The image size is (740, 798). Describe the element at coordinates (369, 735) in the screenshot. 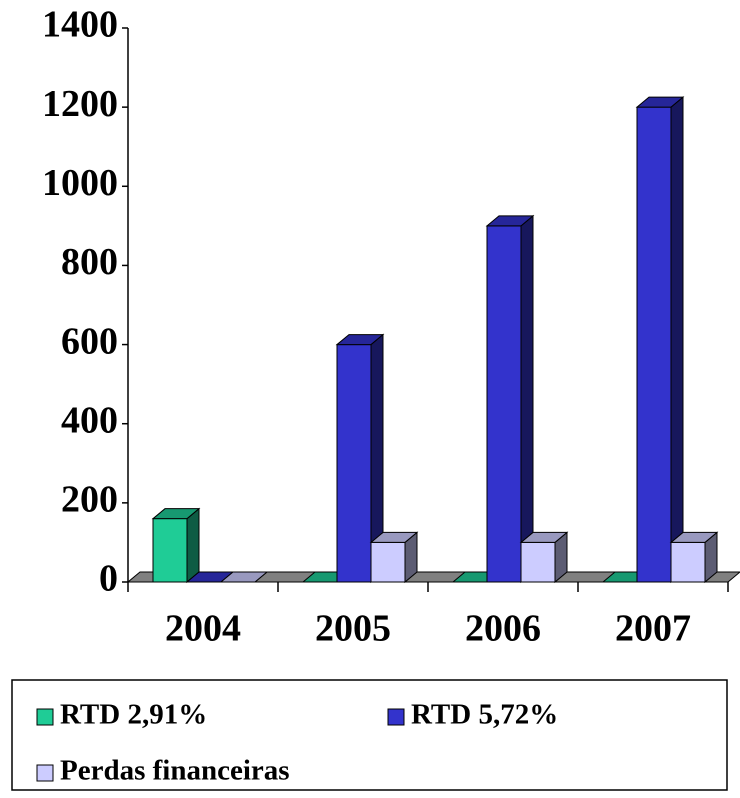

I see `legend-box` at that location.